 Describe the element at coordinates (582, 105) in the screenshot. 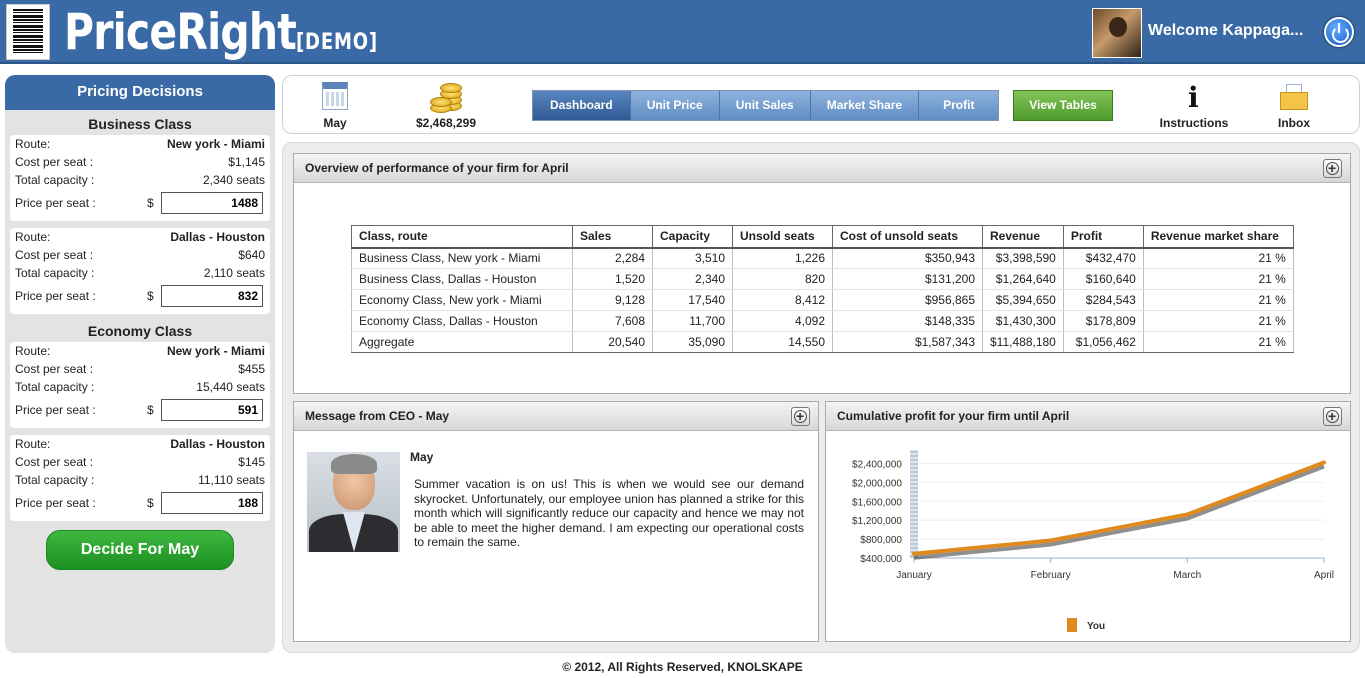

I see `tab-dashboard: Dashboard` at that location.